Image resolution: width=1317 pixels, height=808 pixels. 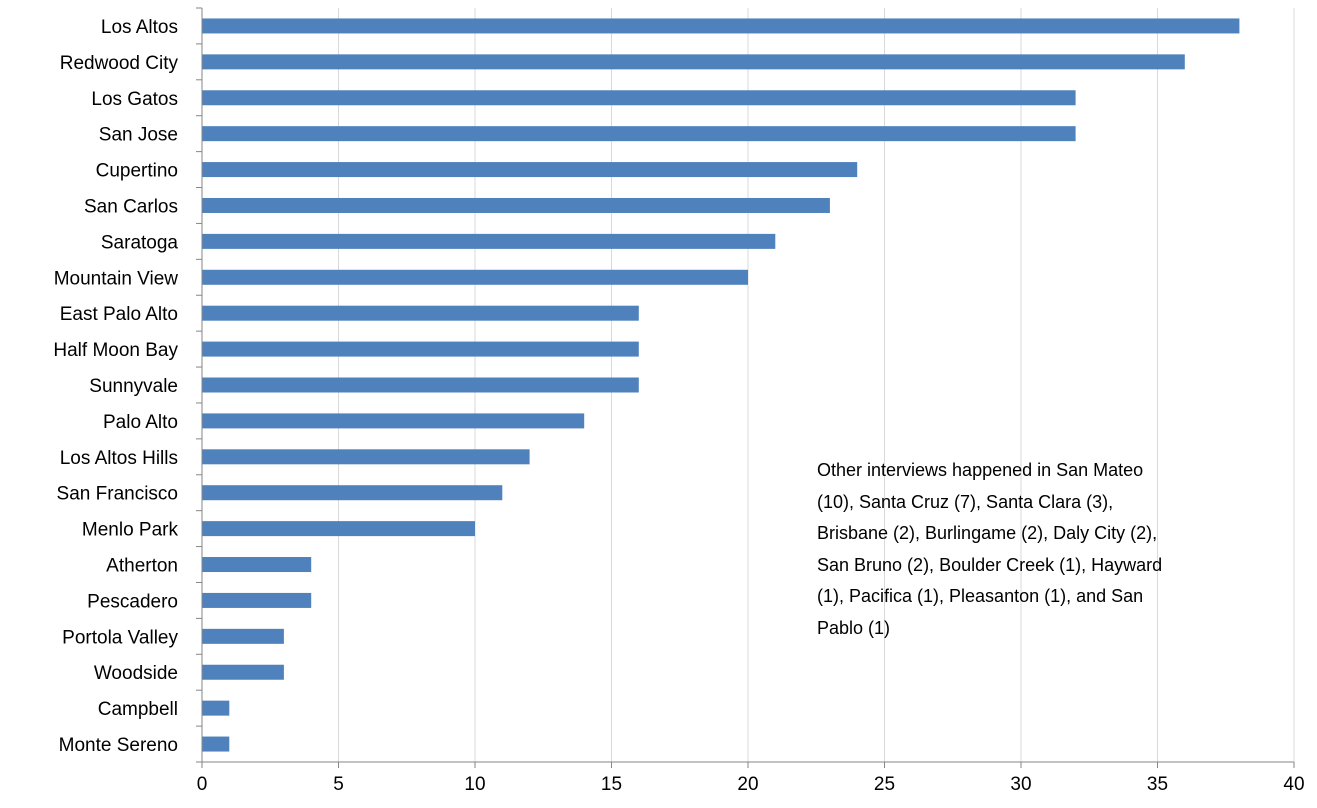 I want to click on category-label: Palo Alto, so click(x=140, y=422).